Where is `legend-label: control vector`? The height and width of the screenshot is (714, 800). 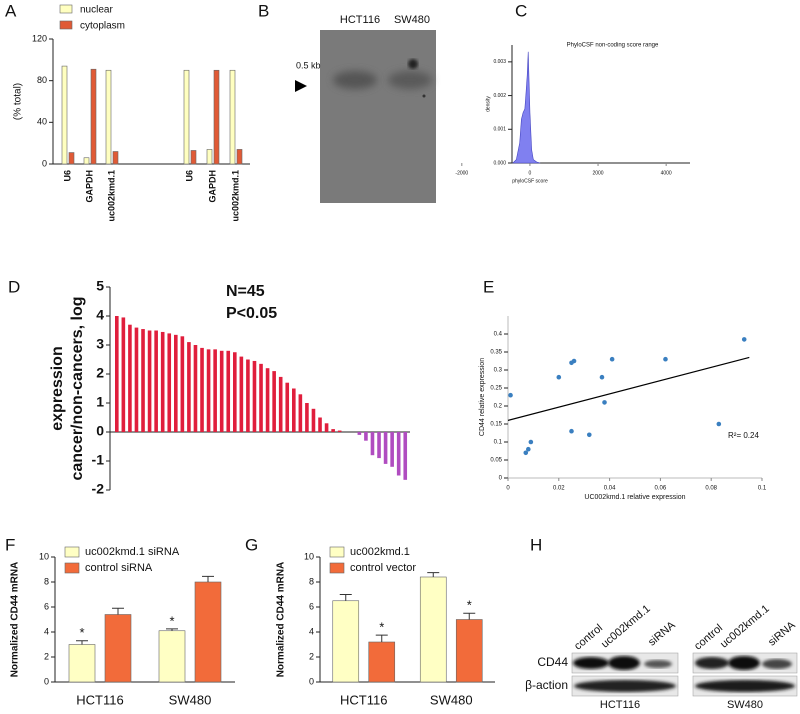 legend-label: control vector is located at coordinates (383, 568).